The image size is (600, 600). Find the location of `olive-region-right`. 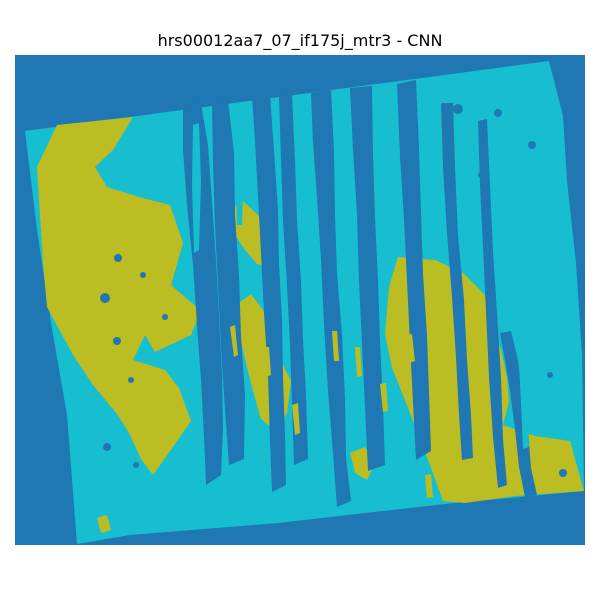

olive-region-right is located at coordinates (484, 380).